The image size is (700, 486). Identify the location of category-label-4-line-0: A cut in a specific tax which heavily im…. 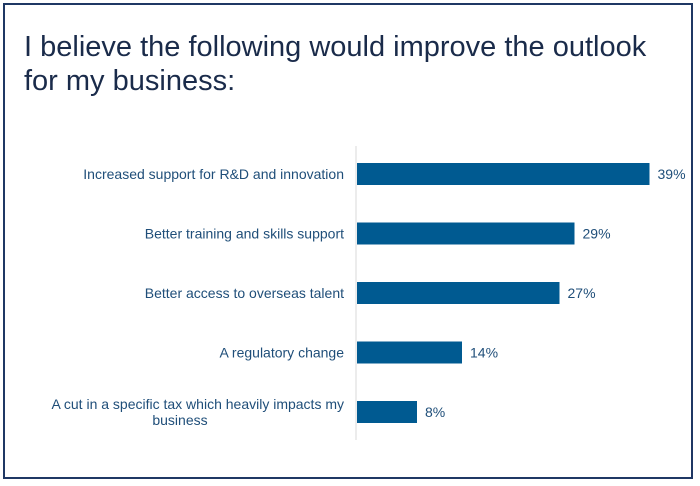
(197, 404).